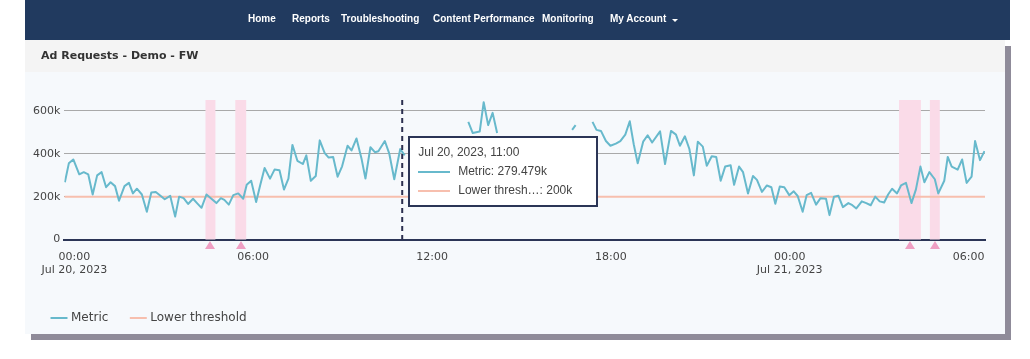 The width and height of the screenshot is (1030, 359). Describe the element at coordinates (484, 18) in the screenshot. I see `text: Content Performance` at that location.